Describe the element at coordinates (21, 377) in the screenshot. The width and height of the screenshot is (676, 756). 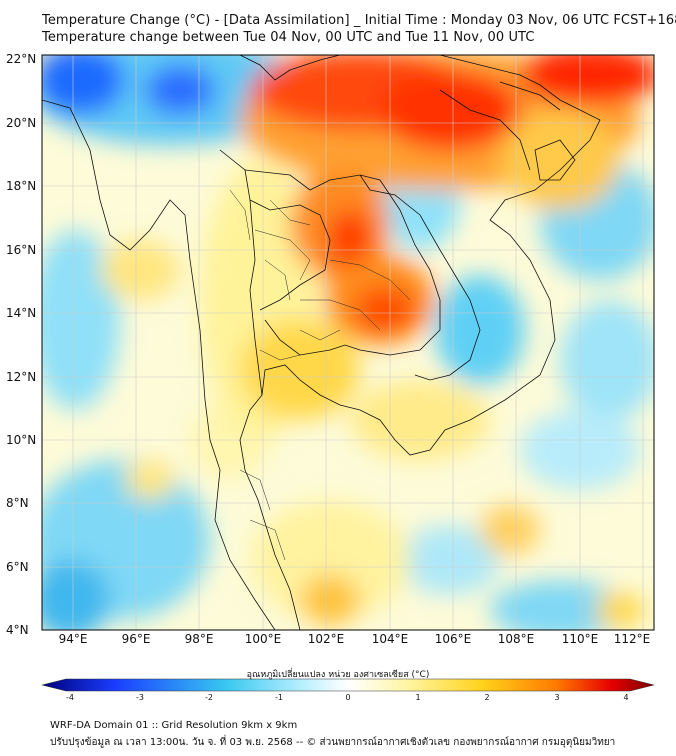
I see `lat-label: 12°N` at that location.